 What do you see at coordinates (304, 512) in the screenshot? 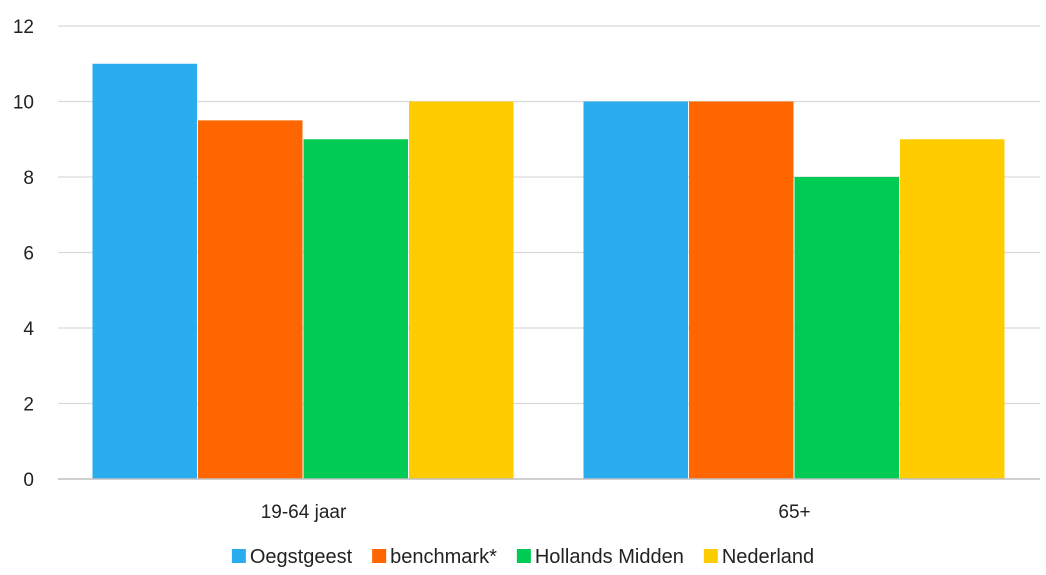
I see `category-label: 19-64 jaar` at bounding box center [304, 512].